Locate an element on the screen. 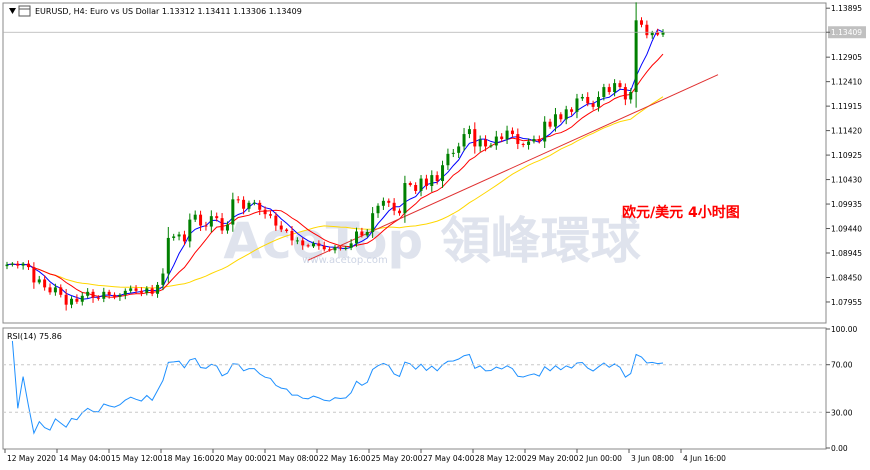 This screenshot has height=470, width=870. chevron-down-icon is located at coordinates (12, 11).